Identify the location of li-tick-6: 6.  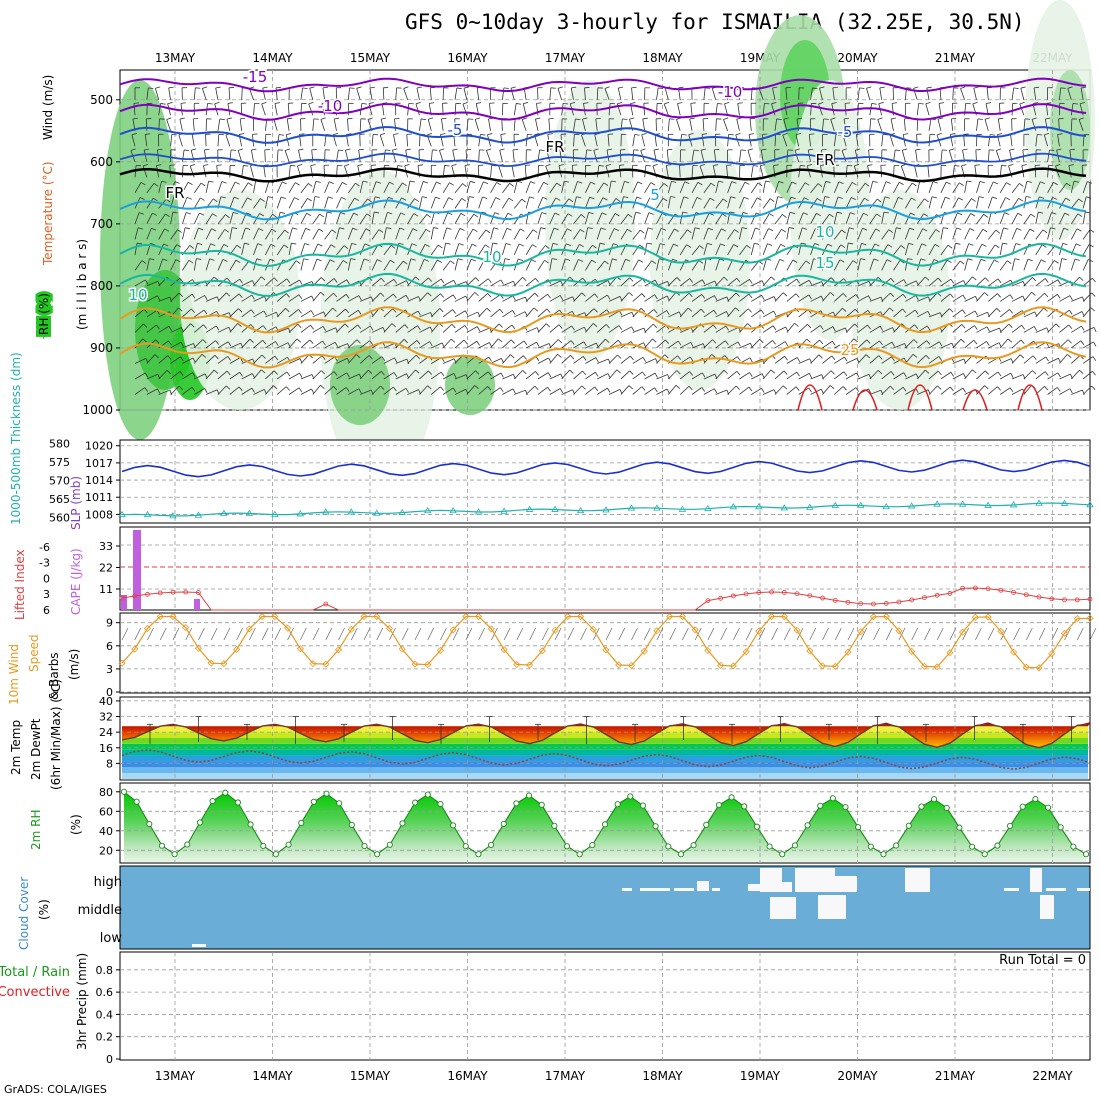
(46, 610).